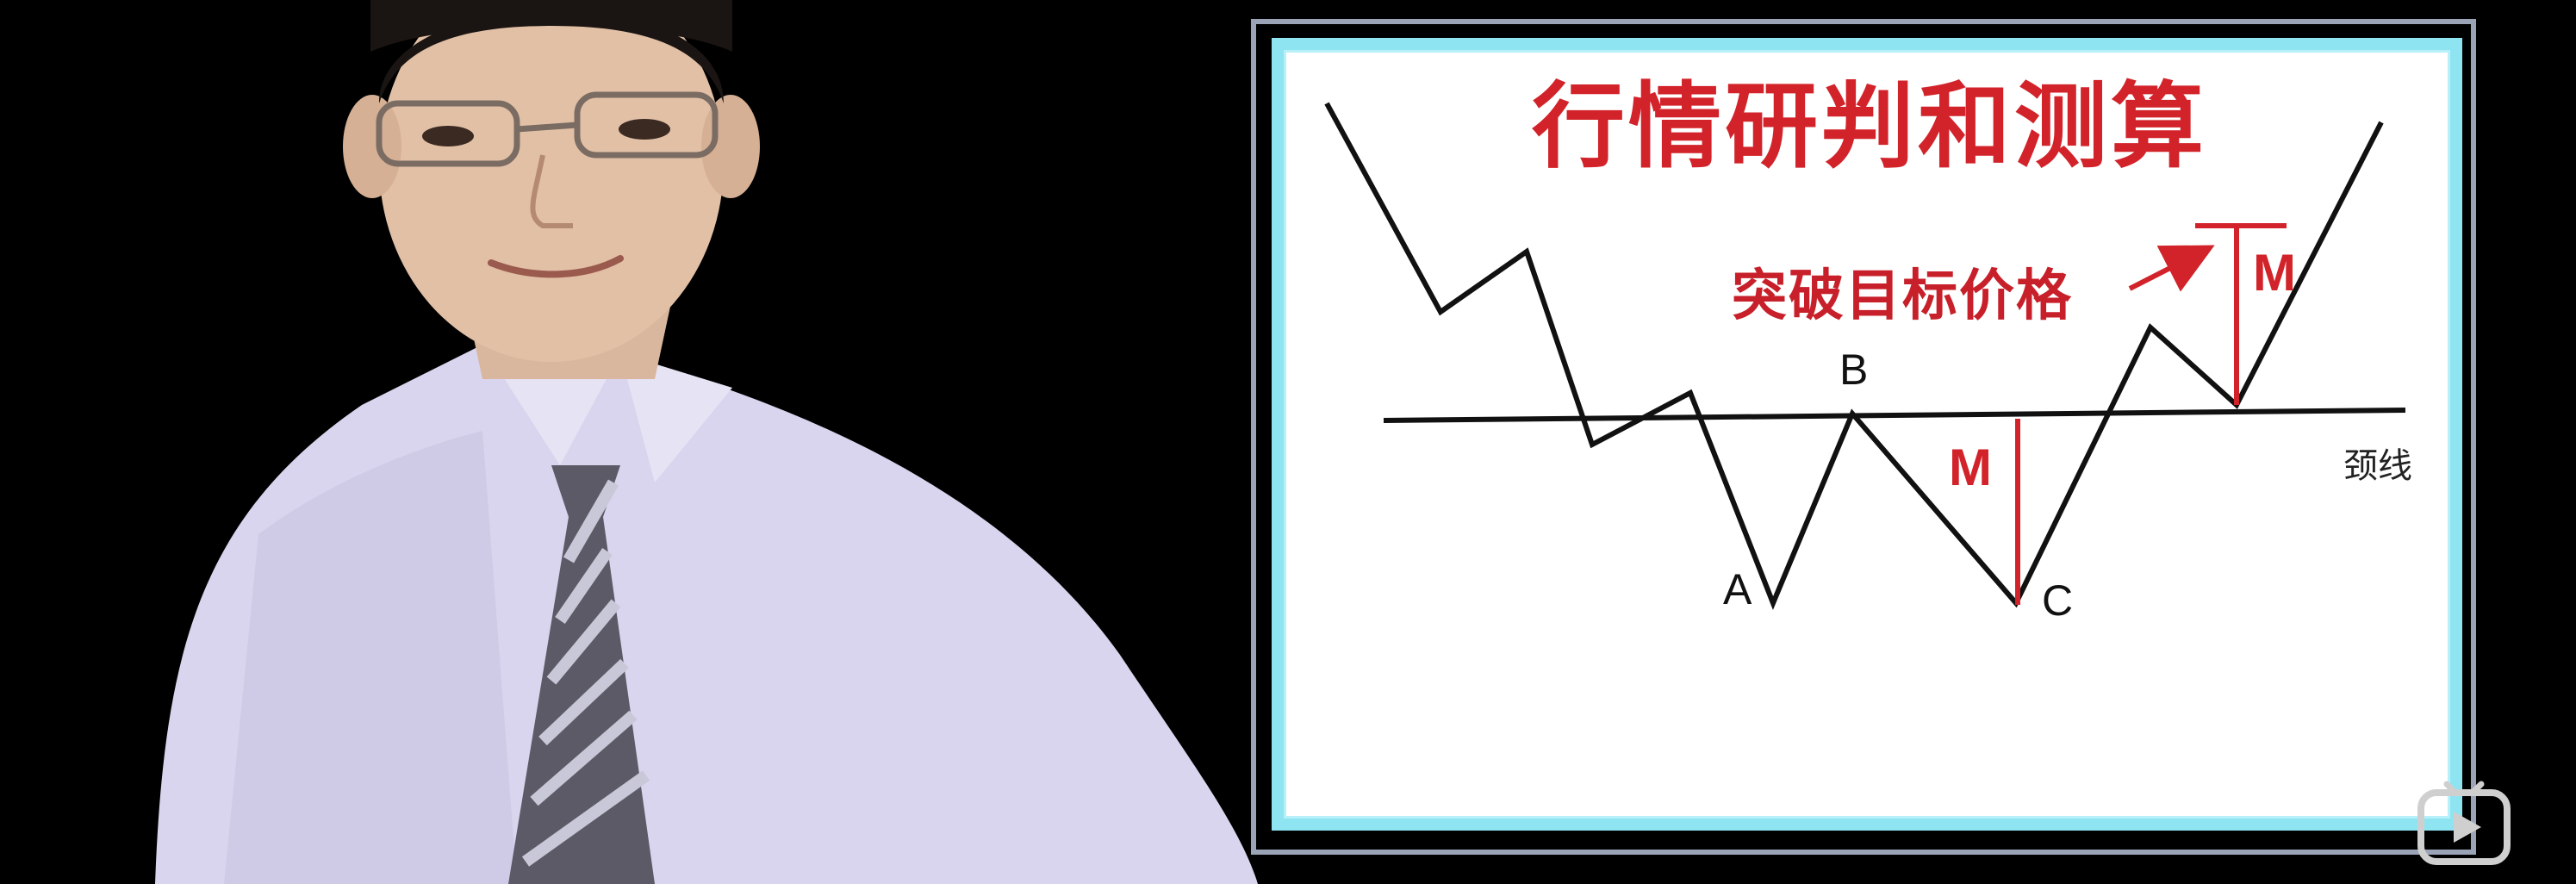 This screenshot has height=884, width=2576. Describe the element at coordinates (1895, 415) in the screenshot. I see `neckline` at that location.